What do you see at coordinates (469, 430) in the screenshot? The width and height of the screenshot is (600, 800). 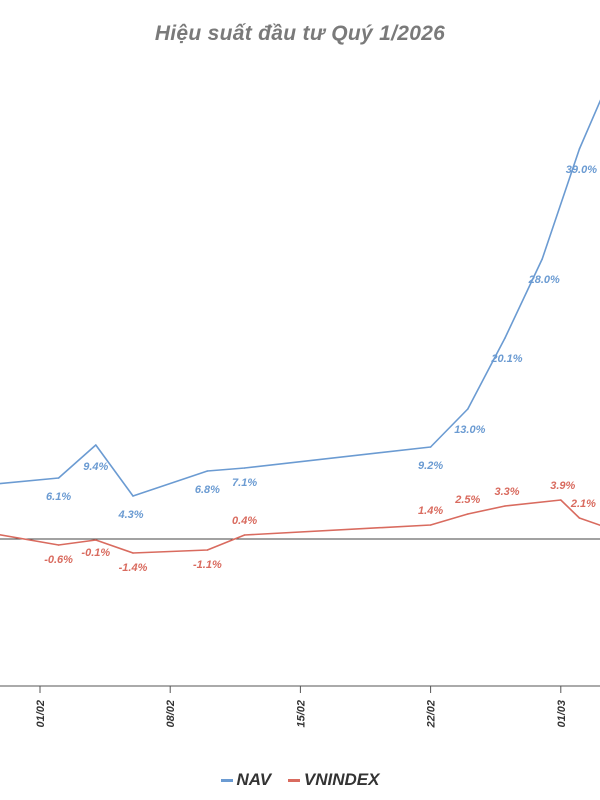 I see `data-label-nav: 13.0%` at bounding box center [469, 430].